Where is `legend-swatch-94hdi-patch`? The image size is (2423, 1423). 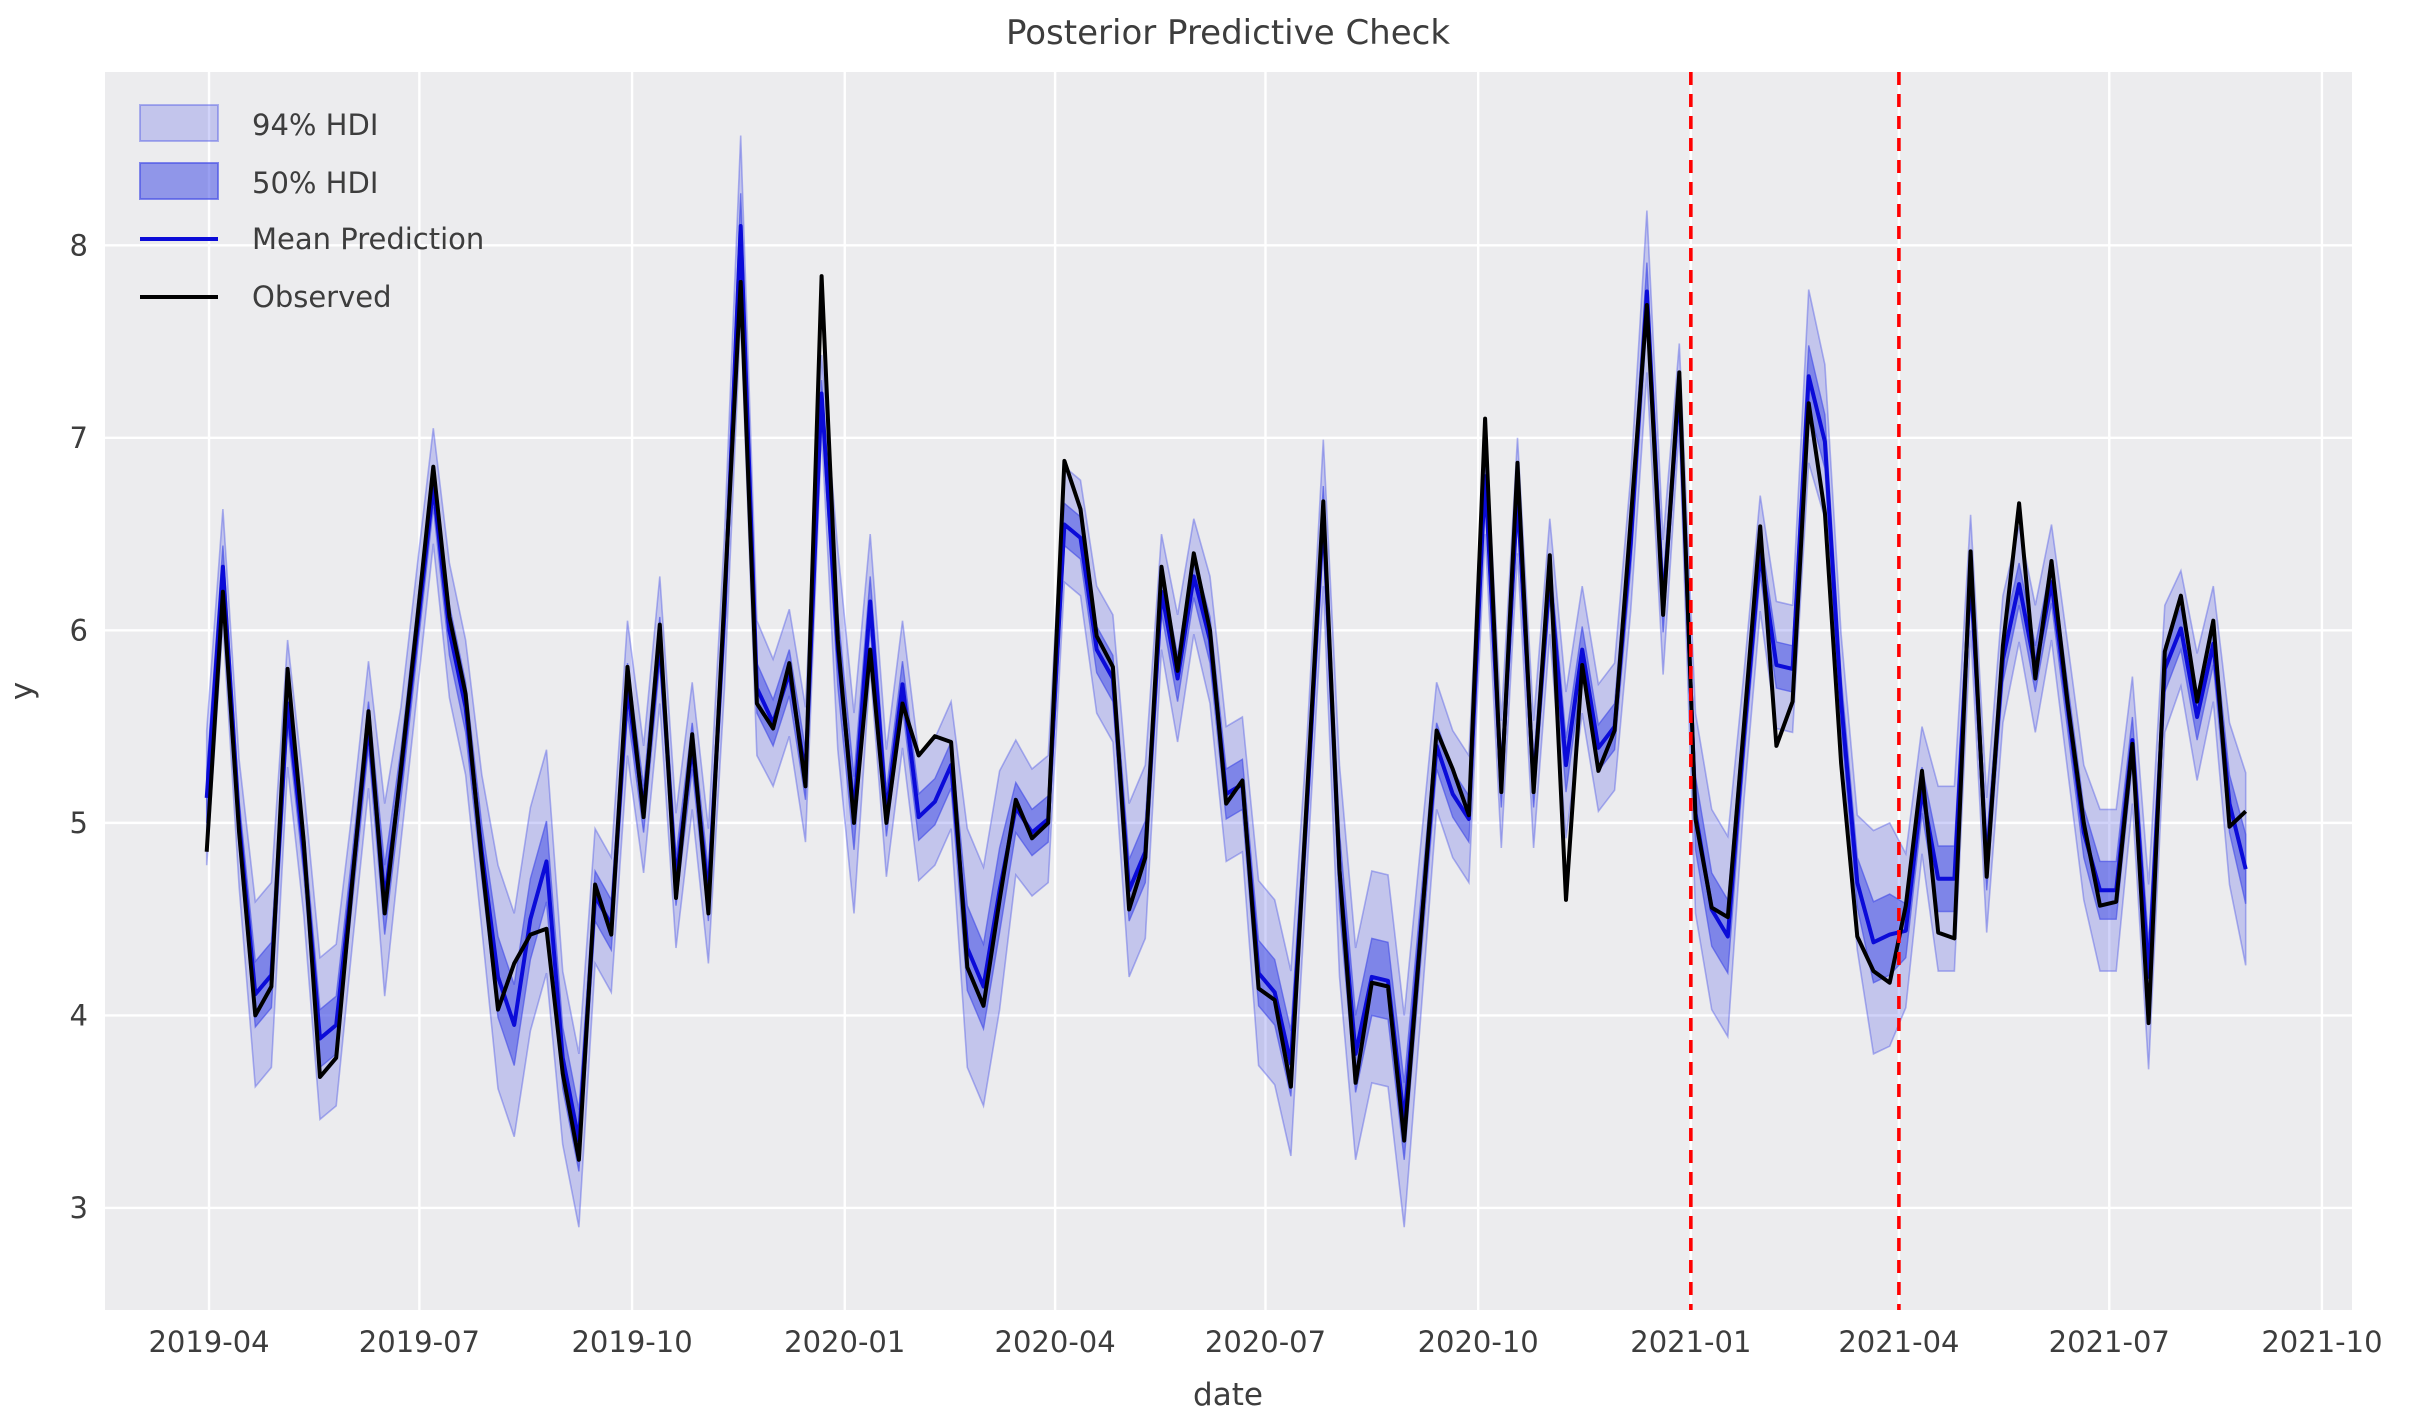 legend-swatch-94hdi-patch is located at coordinates (179, 123).